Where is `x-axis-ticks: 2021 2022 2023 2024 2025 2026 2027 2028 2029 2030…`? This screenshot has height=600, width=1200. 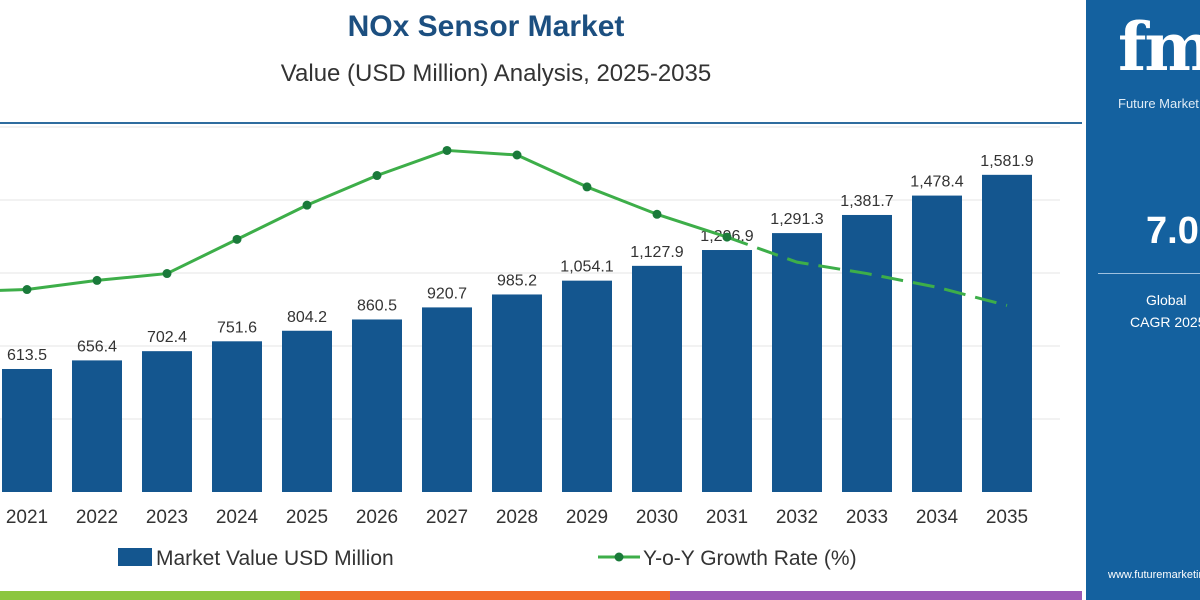
x-axis-ticks: 2021 2022 2023 2024 2025 2026 2027 2028 2029 2030… is located at coordinates (517, 517).